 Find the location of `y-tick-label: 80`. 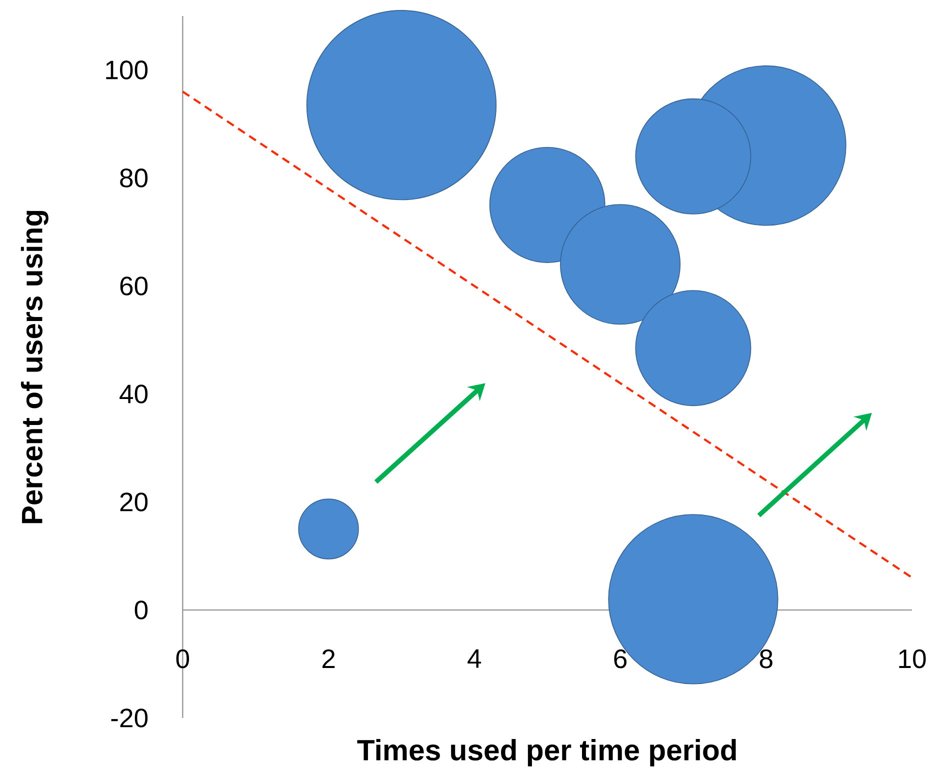

y-tick-label: 80 is located at coordinates (134, 178).